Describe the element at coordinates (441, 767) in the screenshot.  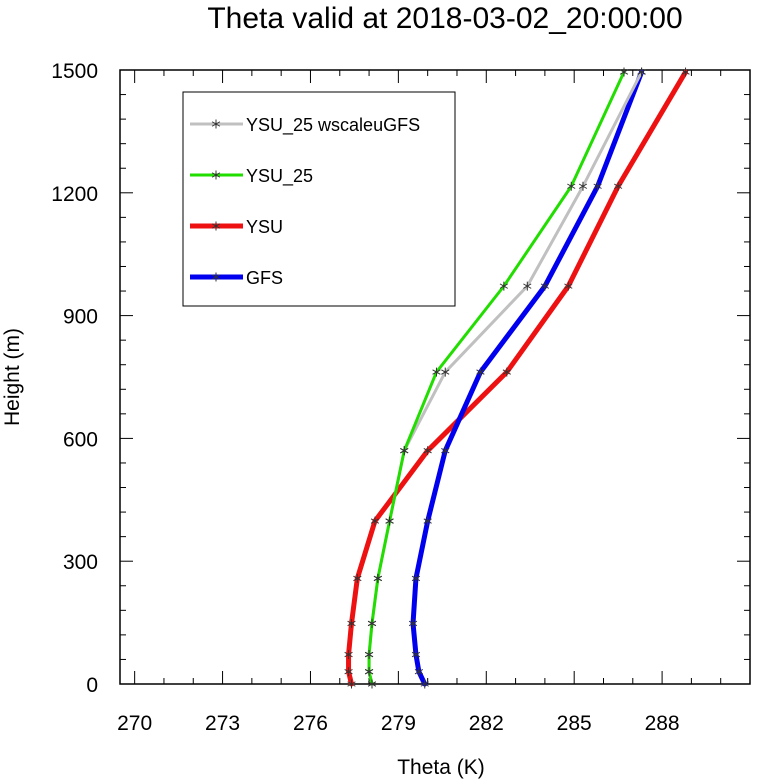
I see `x-axis-label: Theta (K)` at that location.